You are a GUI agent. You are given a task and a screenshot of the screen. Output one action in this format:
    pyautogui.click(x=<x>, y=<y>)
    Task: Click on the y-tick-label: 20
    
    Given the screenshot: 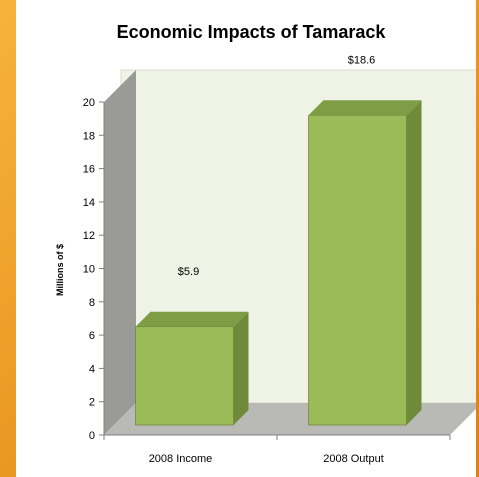 What is the action you would take?
    pyautogui.click(x=89, y=103)
    